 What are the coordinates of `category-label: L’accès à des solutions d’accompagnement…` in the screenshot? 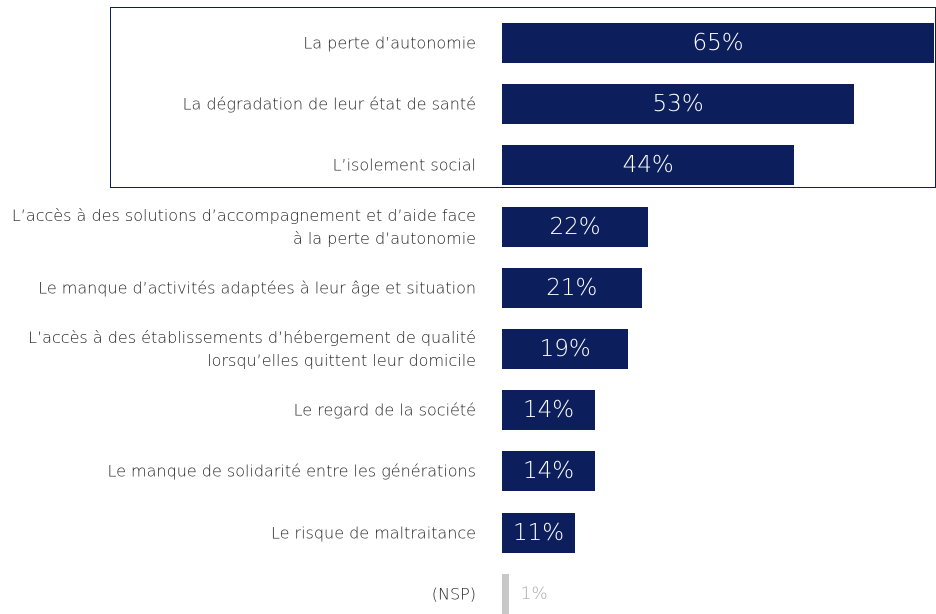 It's located at (243, 226).